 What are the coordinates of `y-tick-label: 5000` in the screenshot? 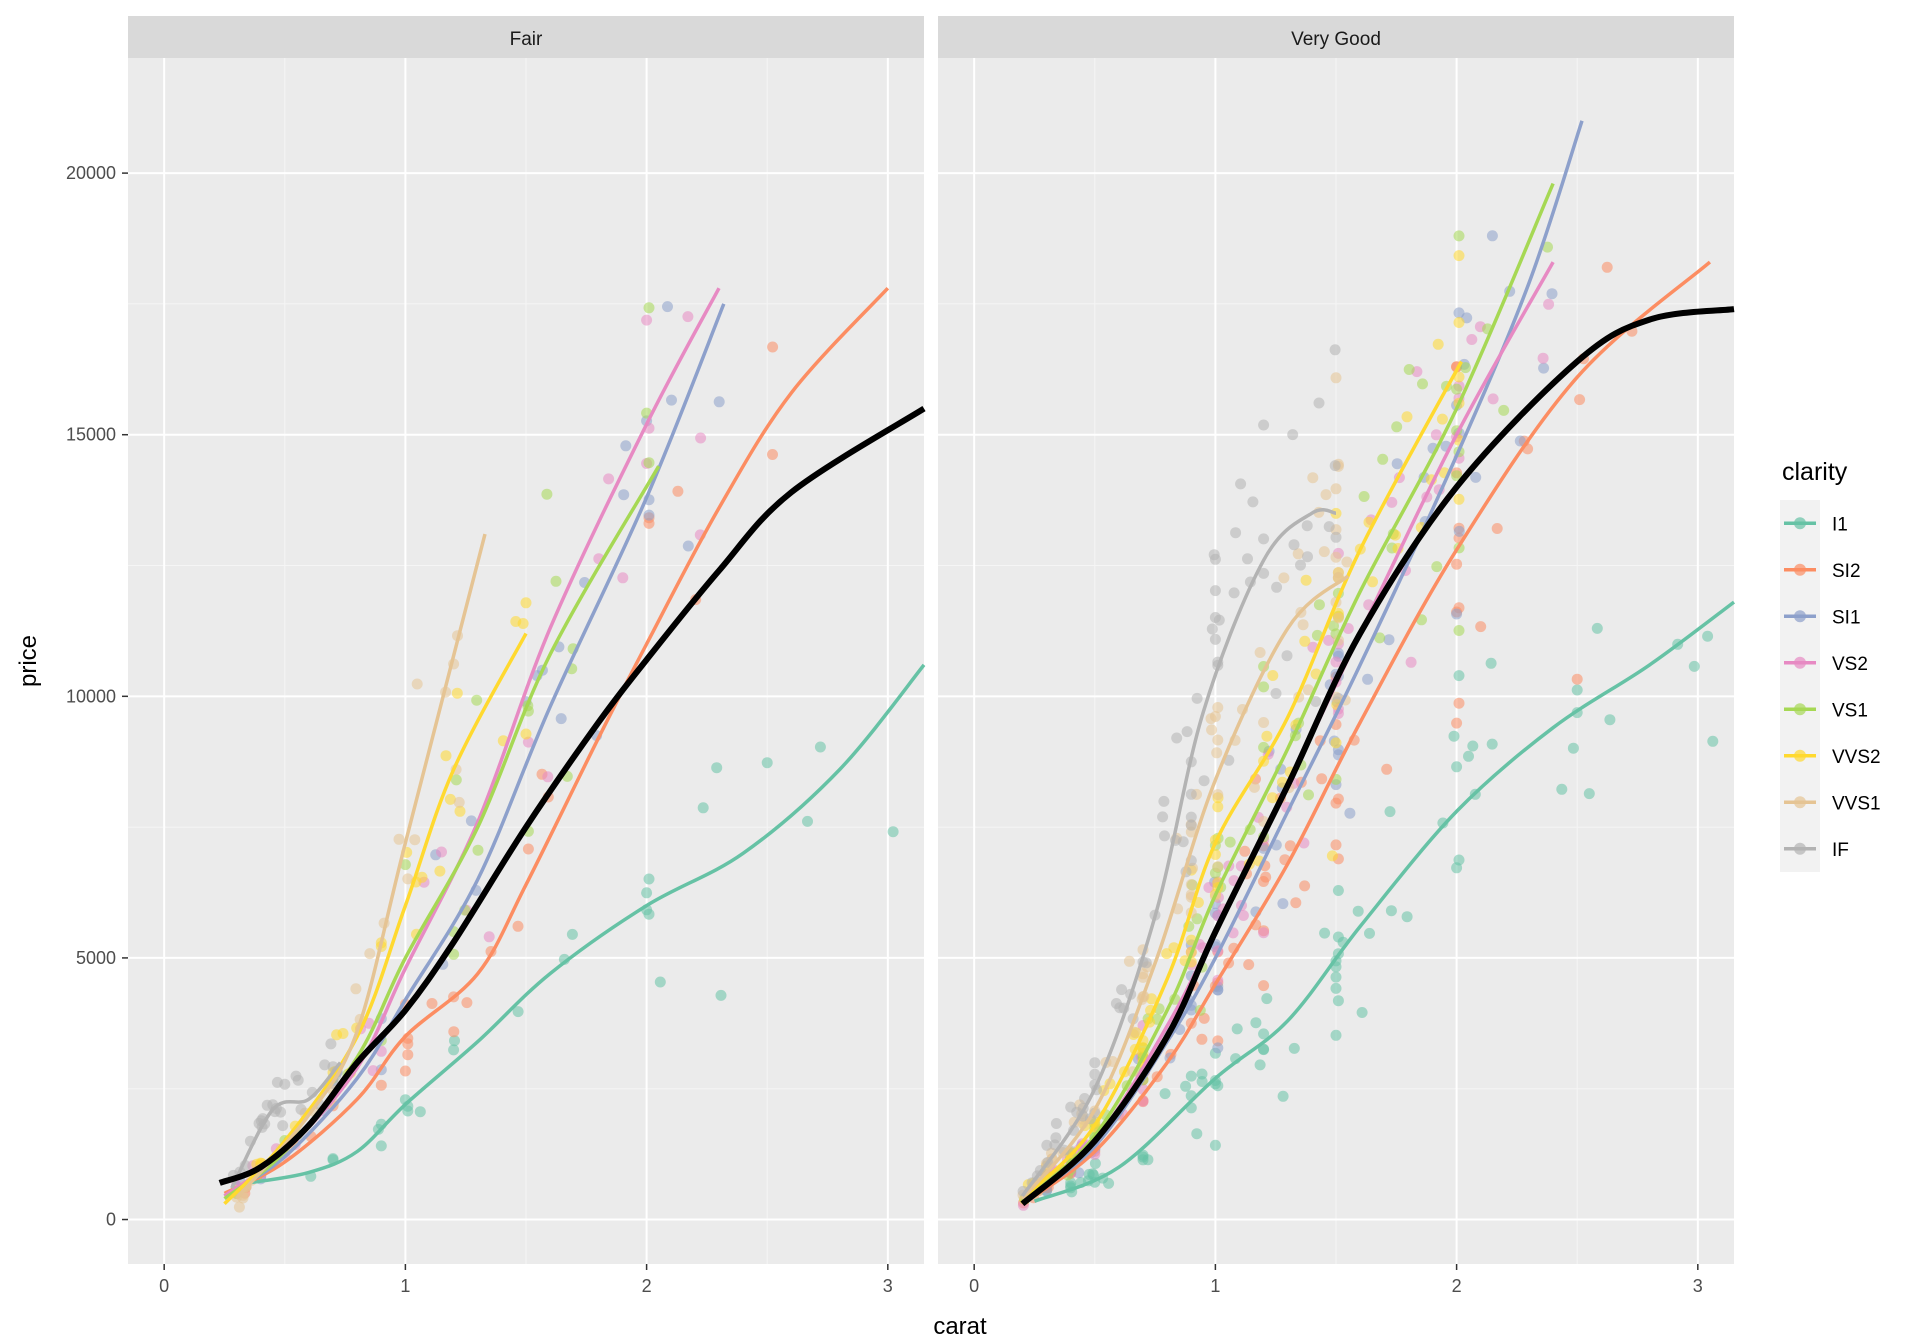 It's located at (96, 958).